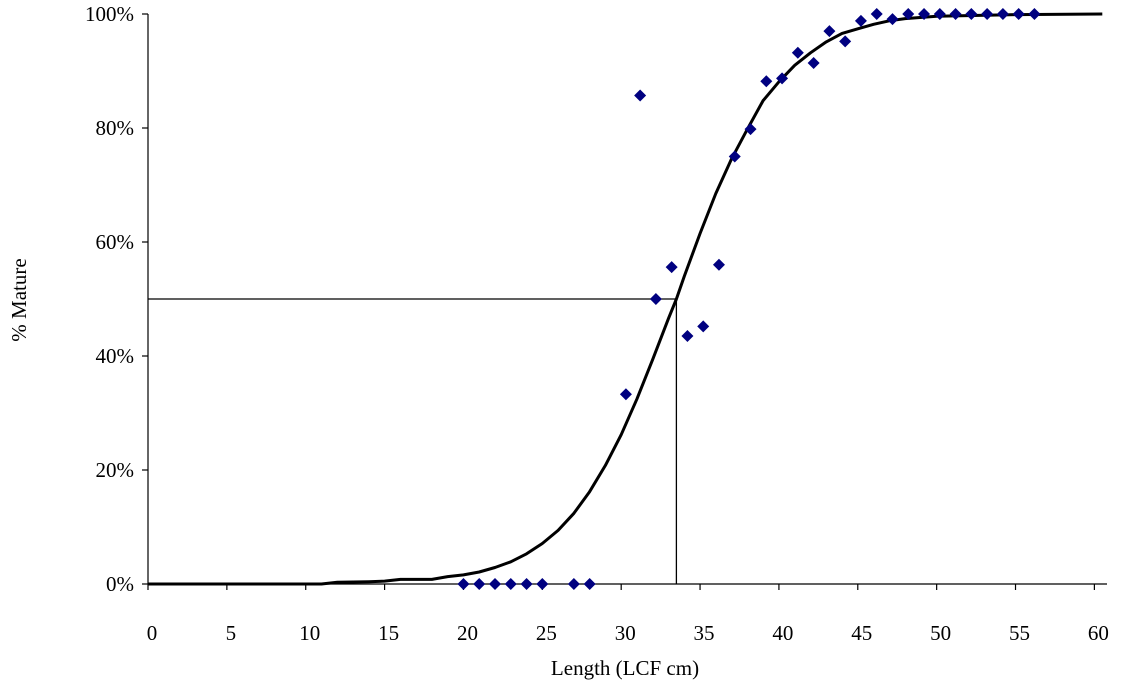  I want to click on y-tick-label: 80%, so click(115, 128).